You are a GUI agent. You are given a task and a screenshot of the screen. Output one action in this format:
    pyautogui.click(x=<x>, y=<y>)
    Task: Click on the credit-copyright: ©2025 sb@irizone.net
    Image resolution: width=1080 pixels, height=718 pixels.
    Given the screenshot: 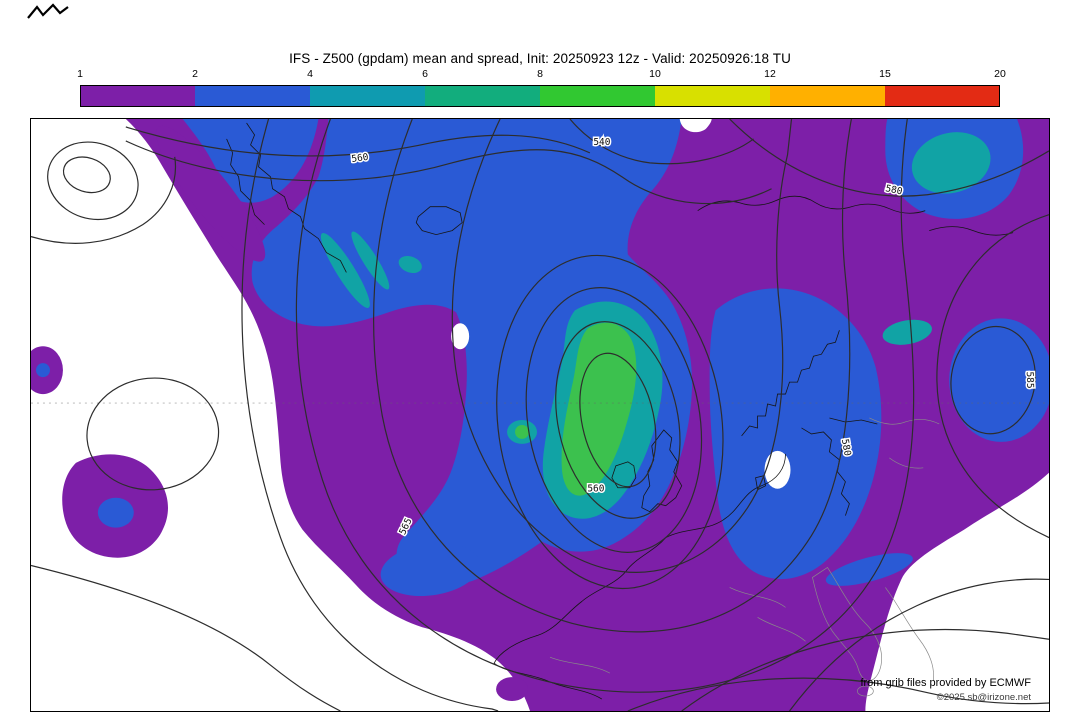 What is the action you would take?
    pyautogui.click(x=983, y=697)
    